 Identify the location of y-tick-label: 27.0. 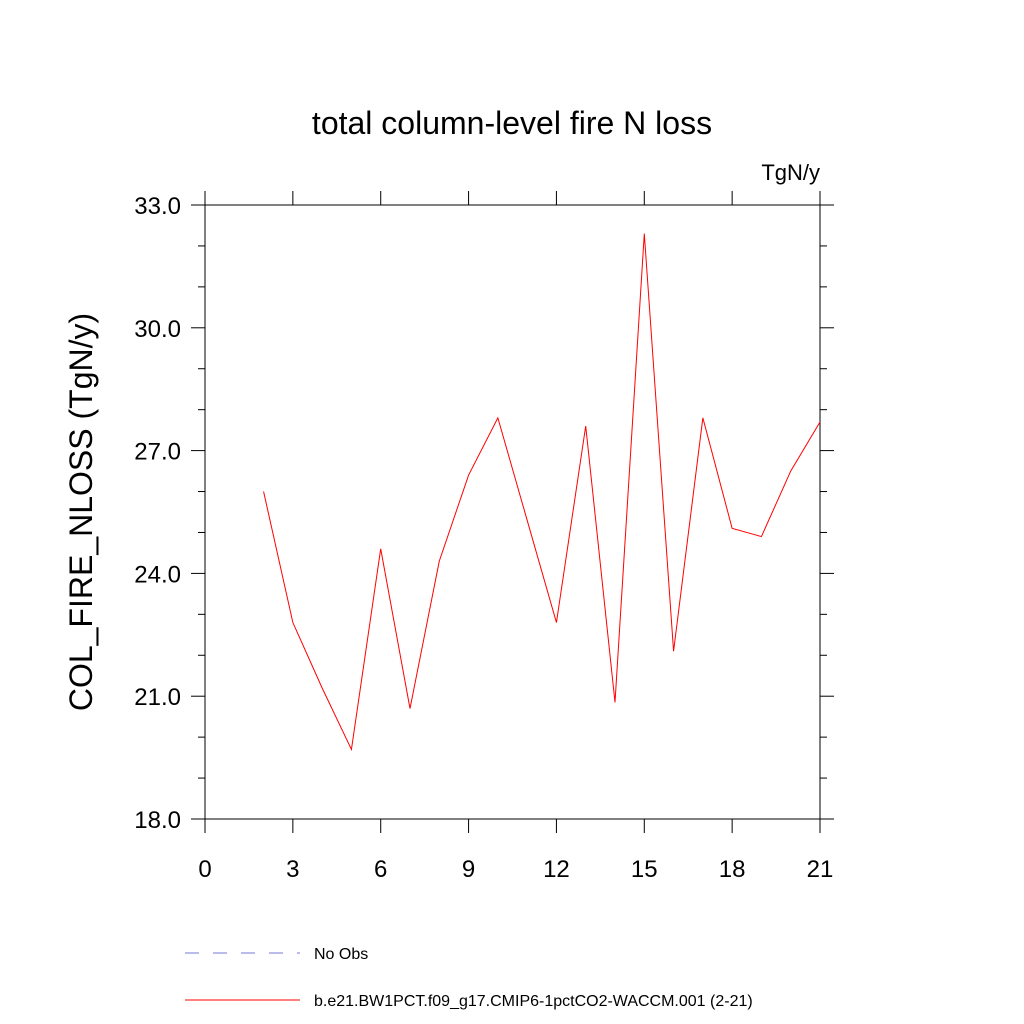
(157, 452).